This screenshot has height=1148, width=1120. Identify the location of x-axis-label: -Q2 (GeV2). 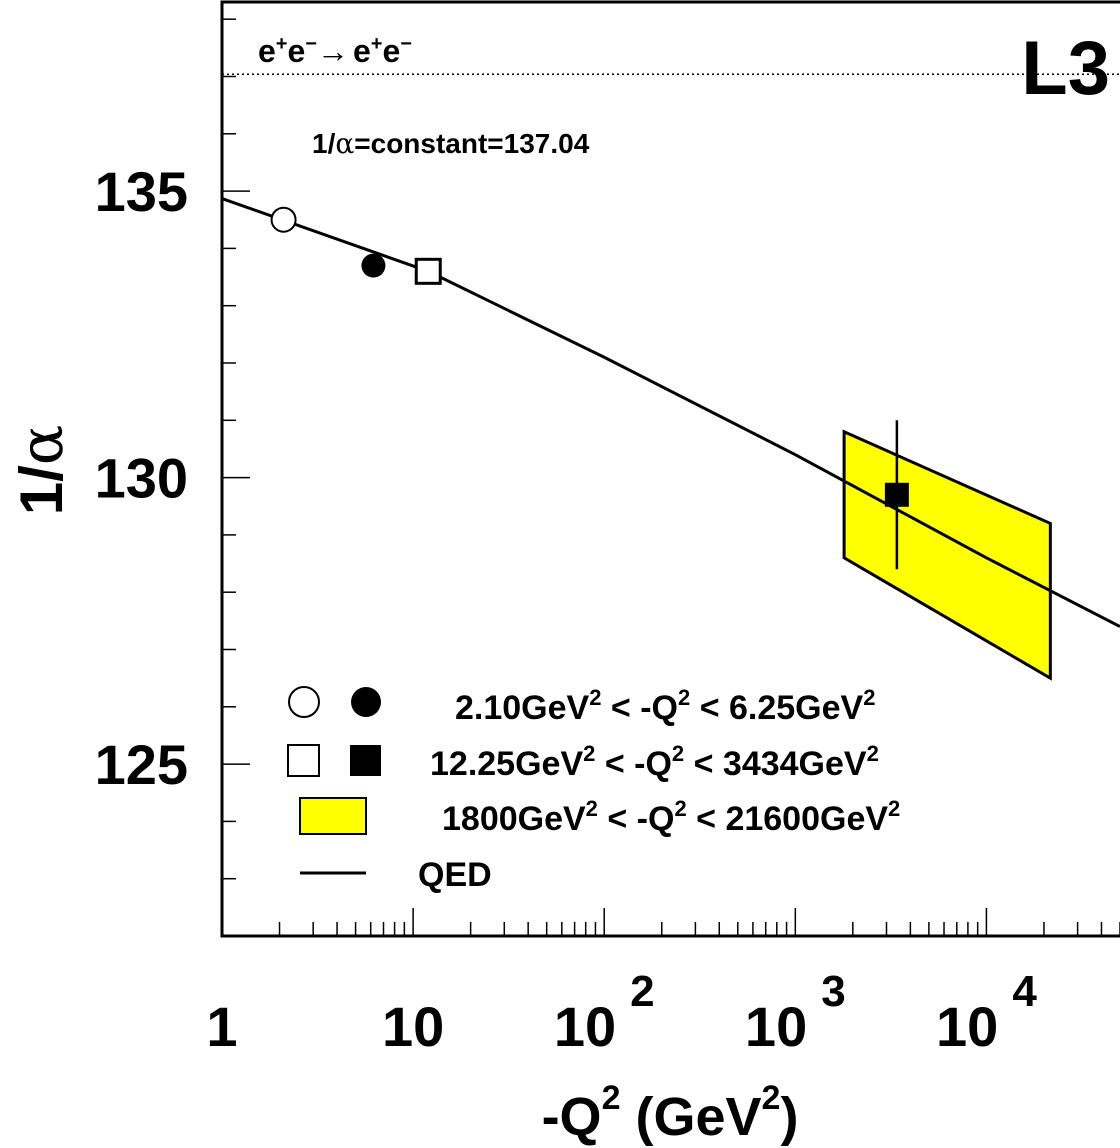
(670, 1113).